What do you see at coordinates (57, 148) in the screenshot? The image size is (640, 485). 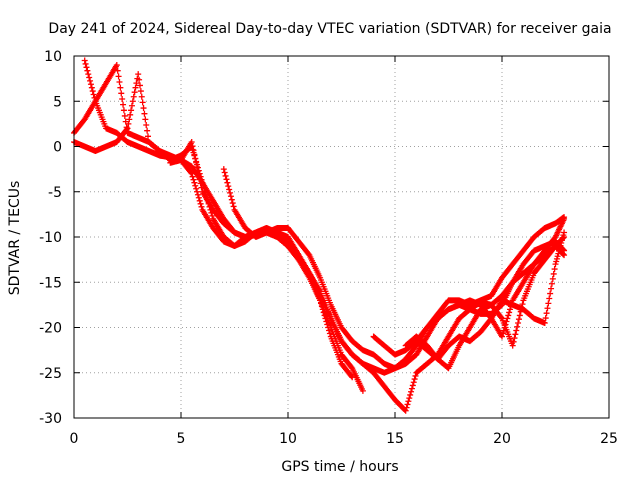 I see `y-tick-label: 0` at bounding box center [57, 148].